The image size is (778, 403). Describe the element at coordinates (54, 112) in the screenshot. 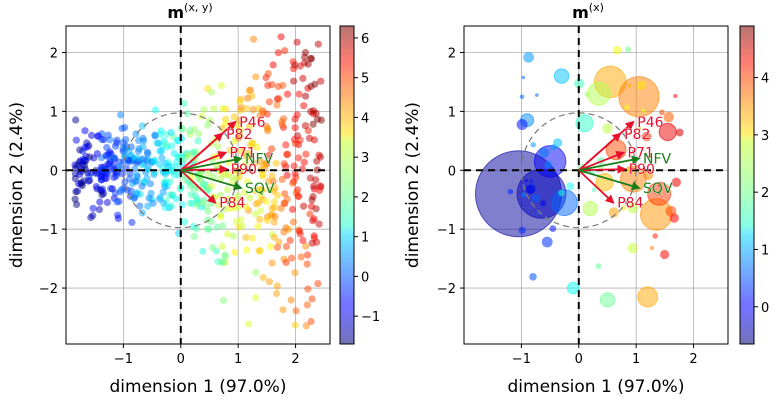

I see `y-tick-label: 1` at that location.